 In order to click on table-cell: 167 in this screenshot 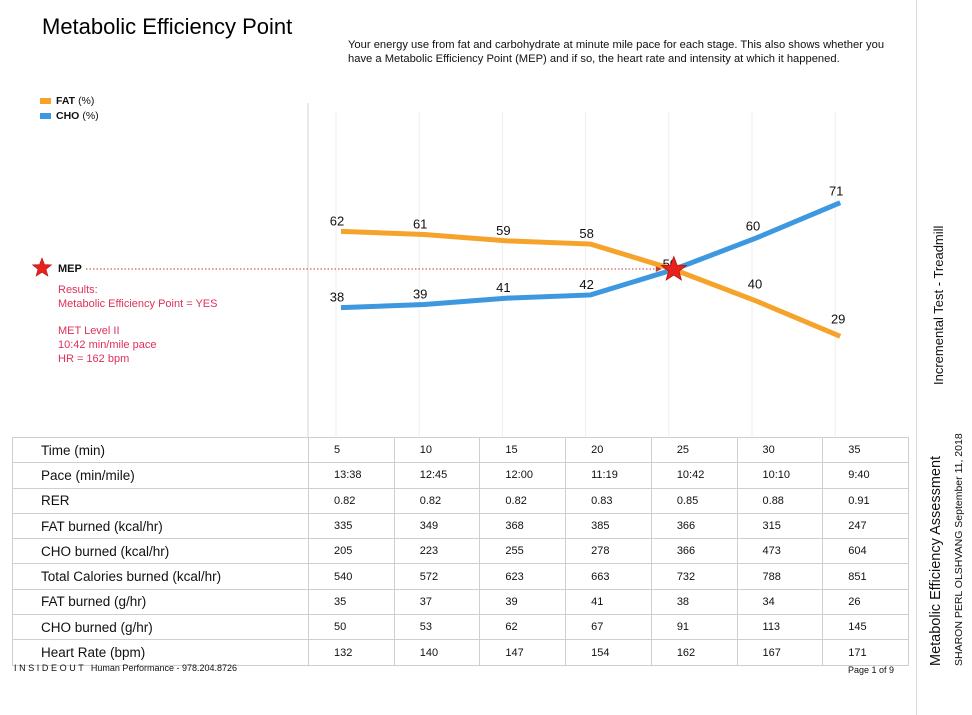, I will do `click(780, 652)`.